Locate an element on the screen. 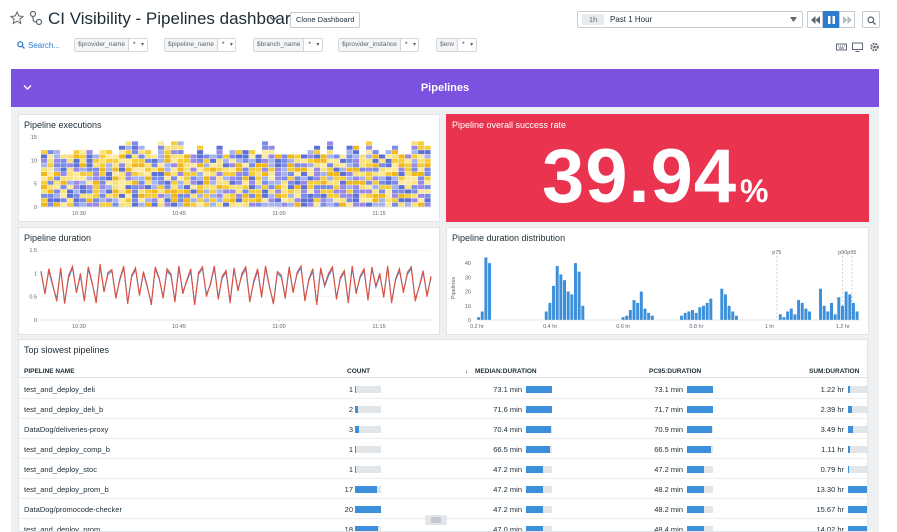 The height and width of the screenshot is (532, 897). median-bar-fill is located at coordinates (534, 509).